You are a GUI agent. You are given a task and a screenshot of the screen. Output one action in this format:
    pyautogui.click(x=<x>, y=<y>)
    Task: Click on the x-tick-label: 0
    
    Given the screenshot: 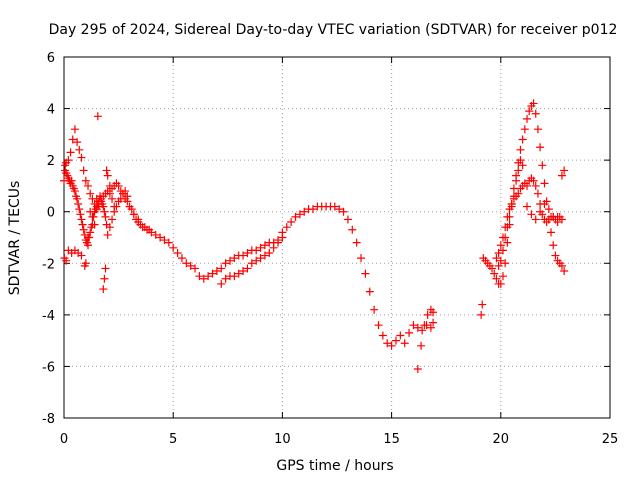 What is the action you would take?
    pyautogui.click(x=64, y=439)
    